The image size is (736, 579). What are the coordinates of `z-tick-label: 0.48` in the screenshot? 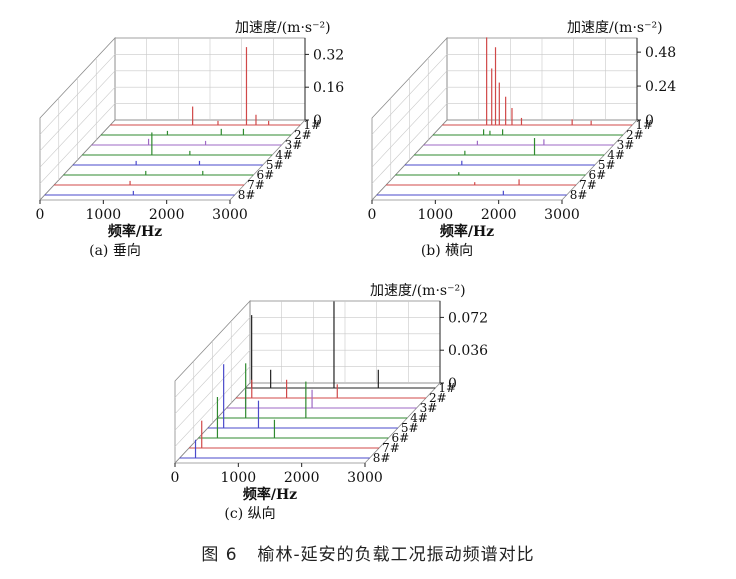 It's located at (660, 53).